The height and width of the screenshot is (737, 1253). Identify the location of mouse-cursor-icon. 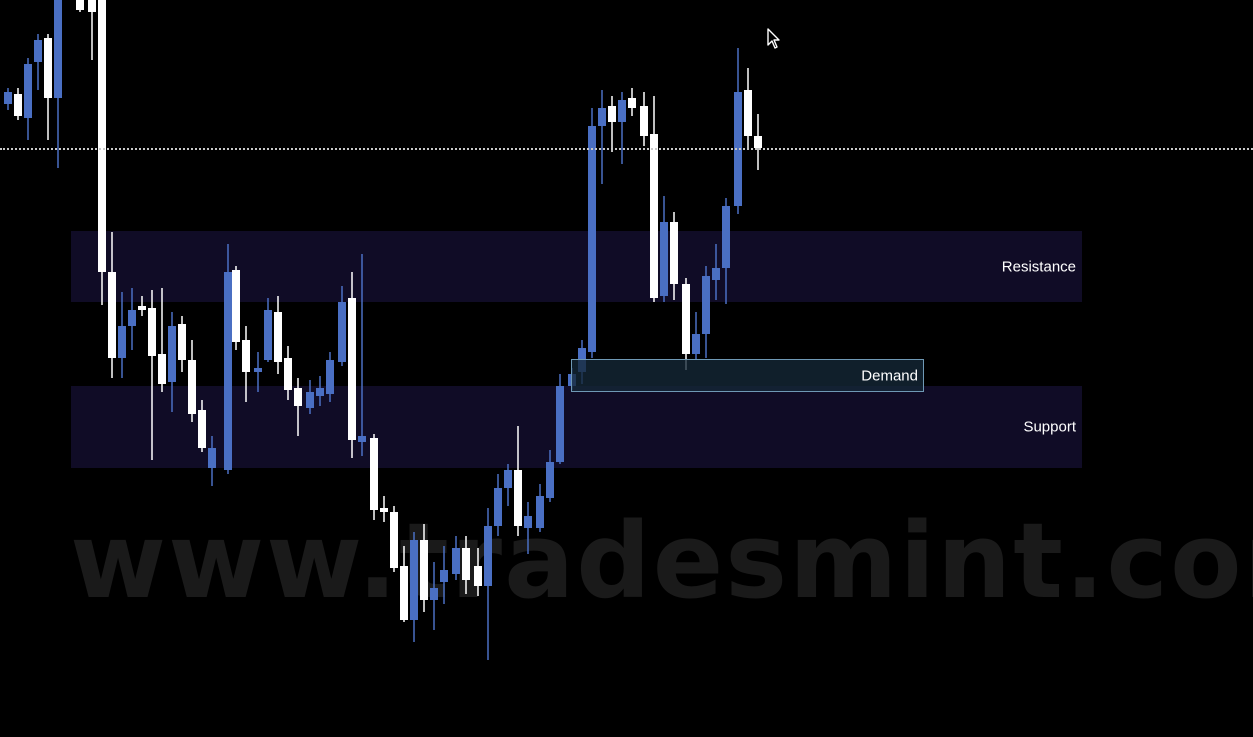
(773, 38).